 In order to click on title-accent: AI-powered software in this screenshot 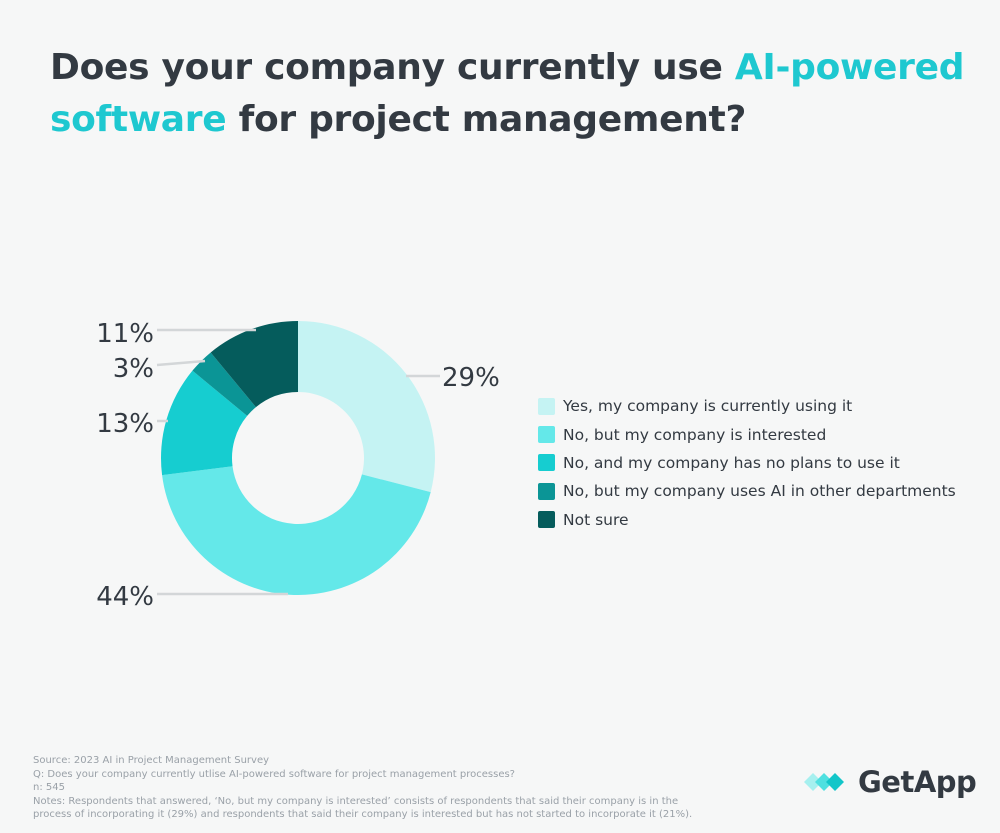, I will do `click(507, 93)`.